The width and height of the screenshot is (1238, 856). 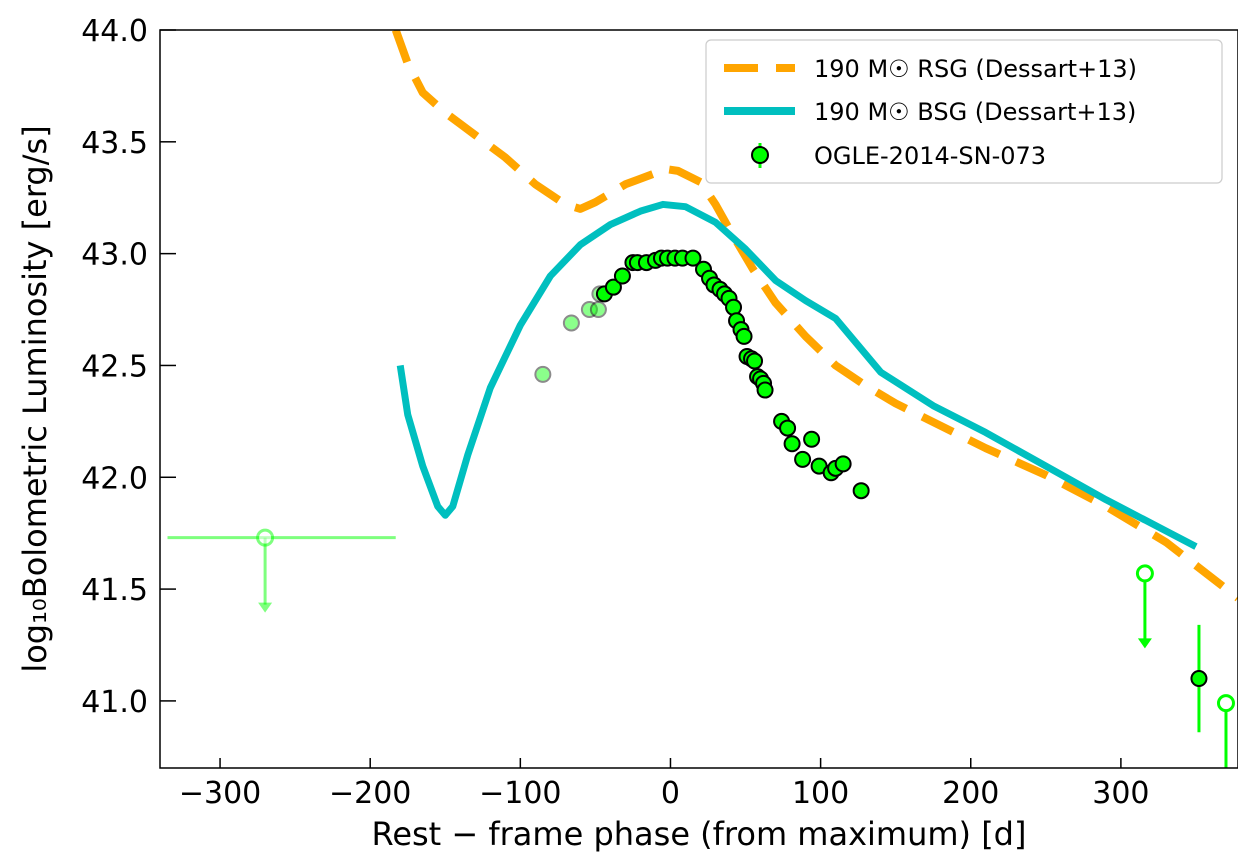 What do you see at coordinates (1120, 793) in the screenshot?
I see `x-tick-label: 300` at bounding box center [1120, 793].